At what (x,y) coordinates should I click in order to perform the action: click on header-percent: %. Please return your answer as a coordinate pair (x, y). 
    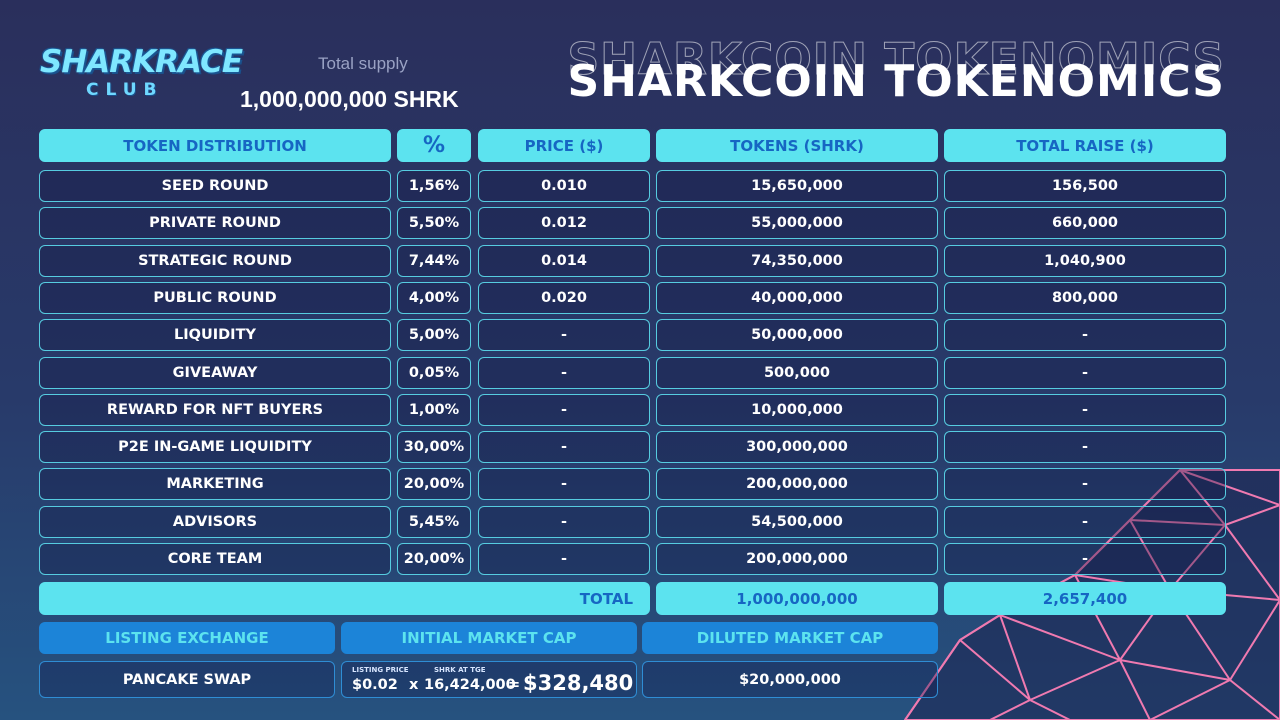
    Looking at the image, I should click on (434, 145).